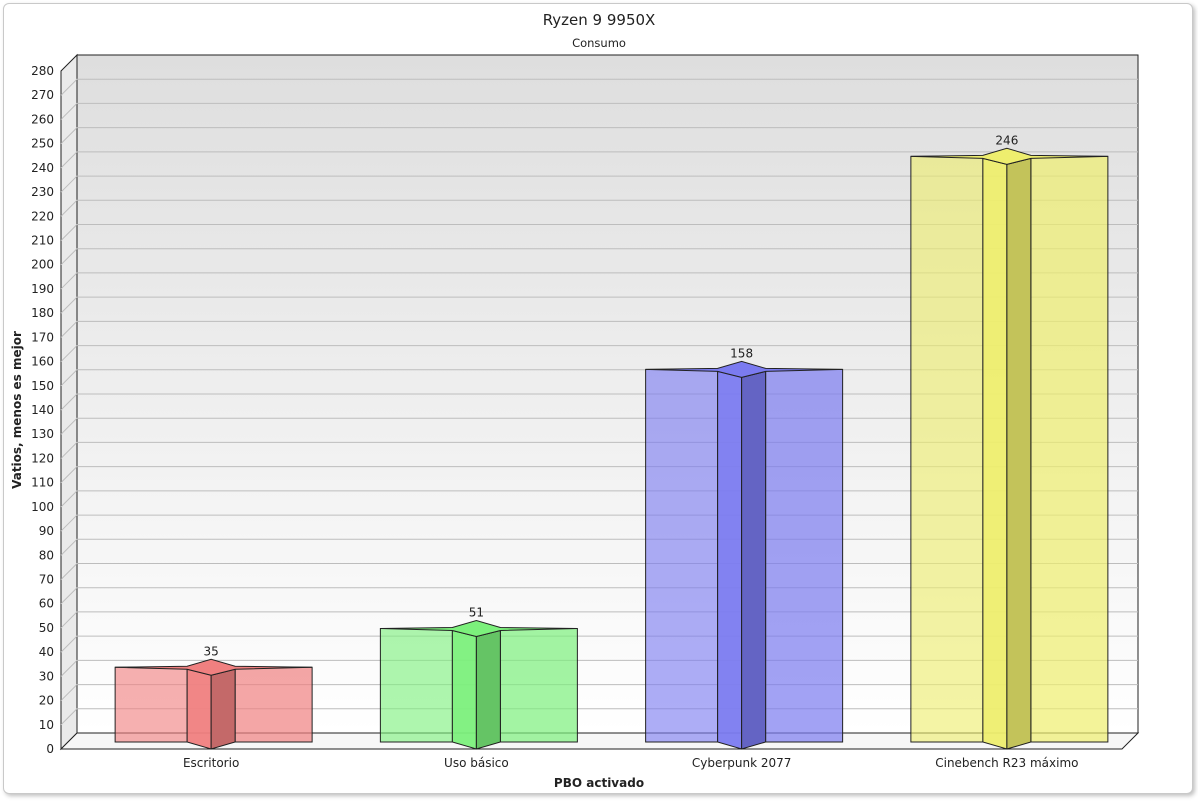  Describe the element at coordinates (599, 20) in the screenshot. I see `chart-title: Ryzen 9 9950X` at that location.